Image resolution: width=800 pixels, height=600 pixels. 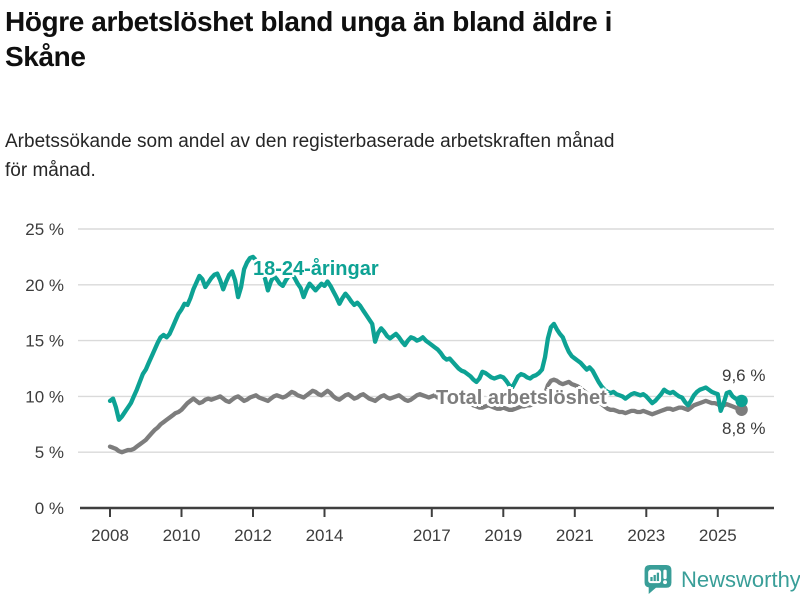 What do you see at coordinates (110, 535) in the screenshot?
I see `x-axis-tick-label: 2008` at bounding box center [110, 535].